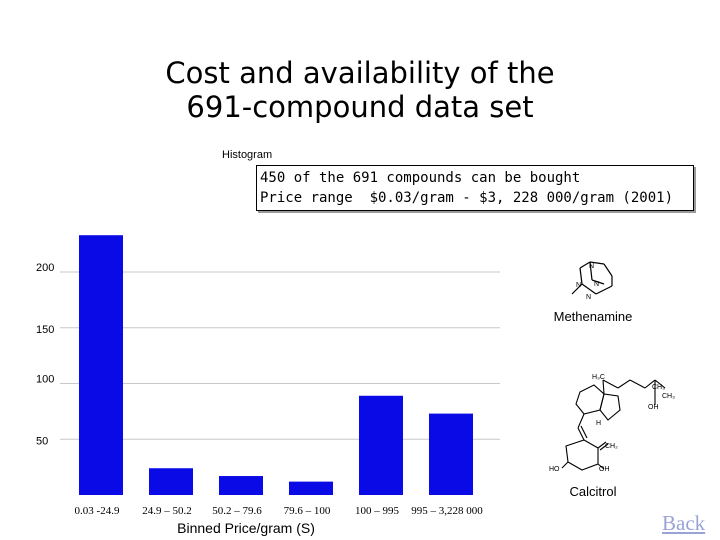 The width and height of the screenshot is (720, 540). What do you see at coordinates (247, 155) in the screenshot?
I see `histogram-label: Histogram` at bounding box center [247, 155].